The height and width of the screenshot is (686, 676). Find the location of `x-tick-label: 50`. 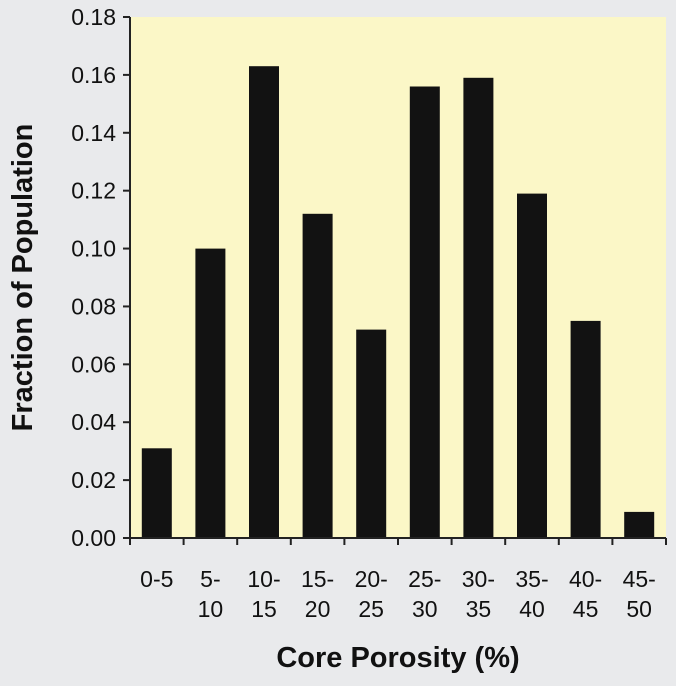

x-tick-label: 50 is located at coordinates (639, 609).